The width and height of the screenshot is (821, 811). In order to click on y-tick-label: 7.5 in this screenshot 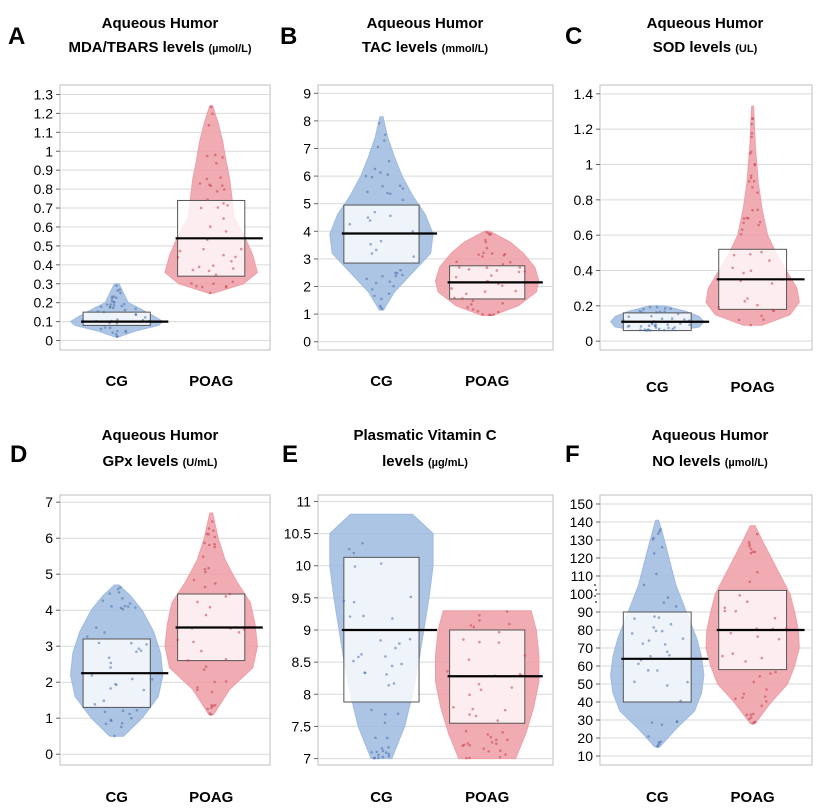, I will do `click(302, 726)`.